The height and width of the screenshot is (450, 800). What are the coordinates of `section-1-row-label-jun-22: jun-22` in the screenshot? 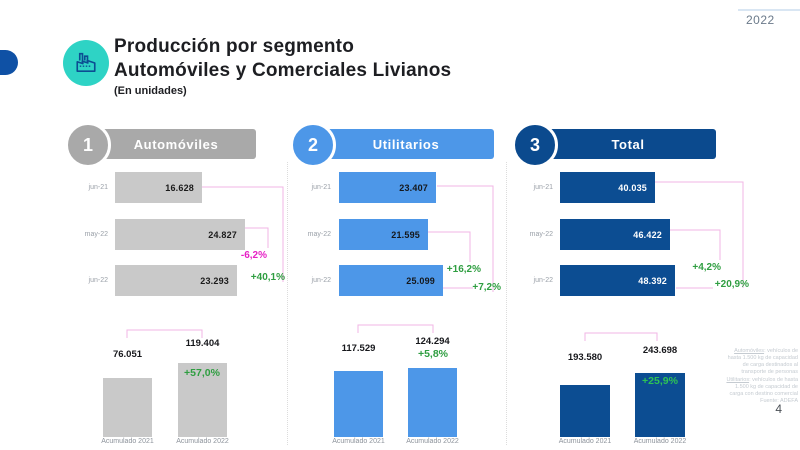 It's located at (98, 280).